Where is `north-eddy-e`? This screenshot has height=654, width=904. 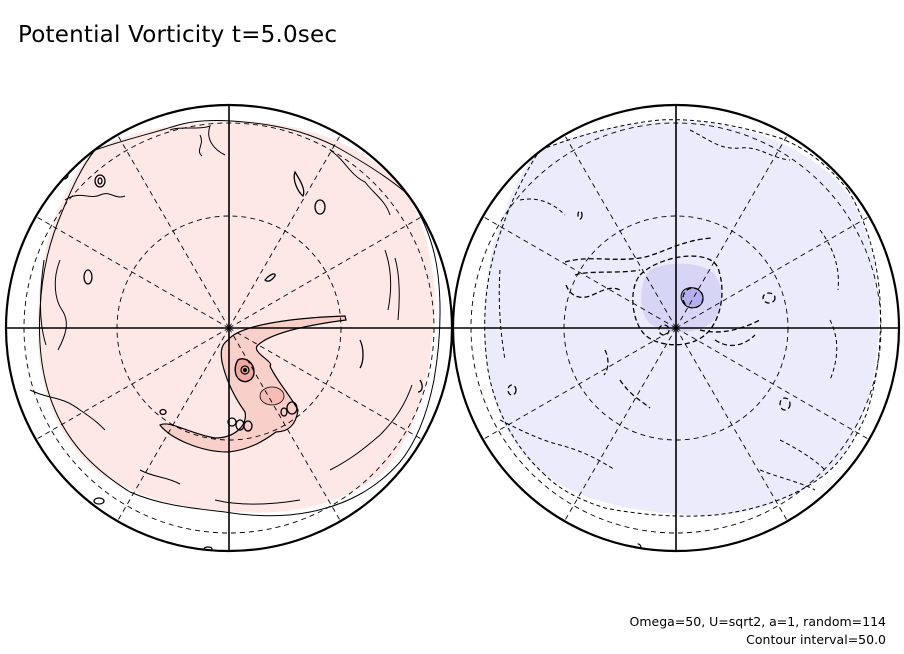 north-eddy-e is located at coordinates (248, 426).